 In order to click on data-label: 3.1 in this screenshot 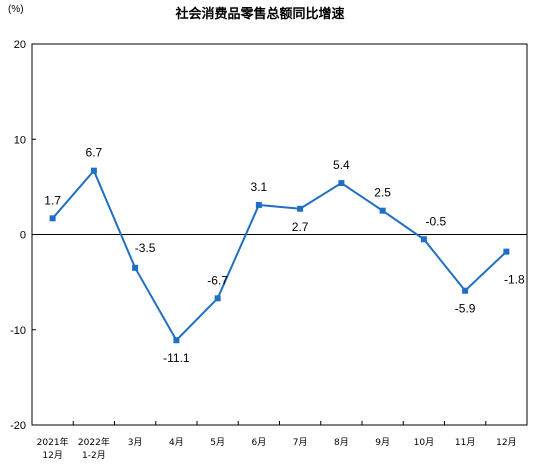, I will do `click(259, 187)`.